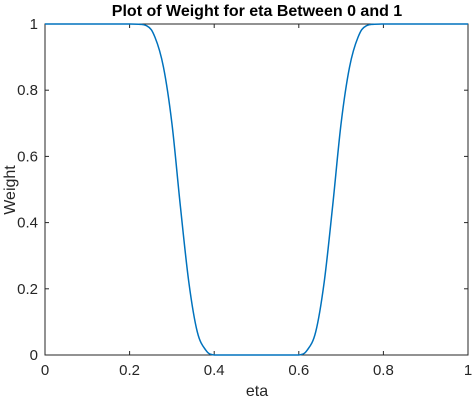 The width and height of the screenshot is (474, 400). Describe the element at coordinates (298, 370) in the screenshot. I see `x-tick-label: 0.6` at that location.